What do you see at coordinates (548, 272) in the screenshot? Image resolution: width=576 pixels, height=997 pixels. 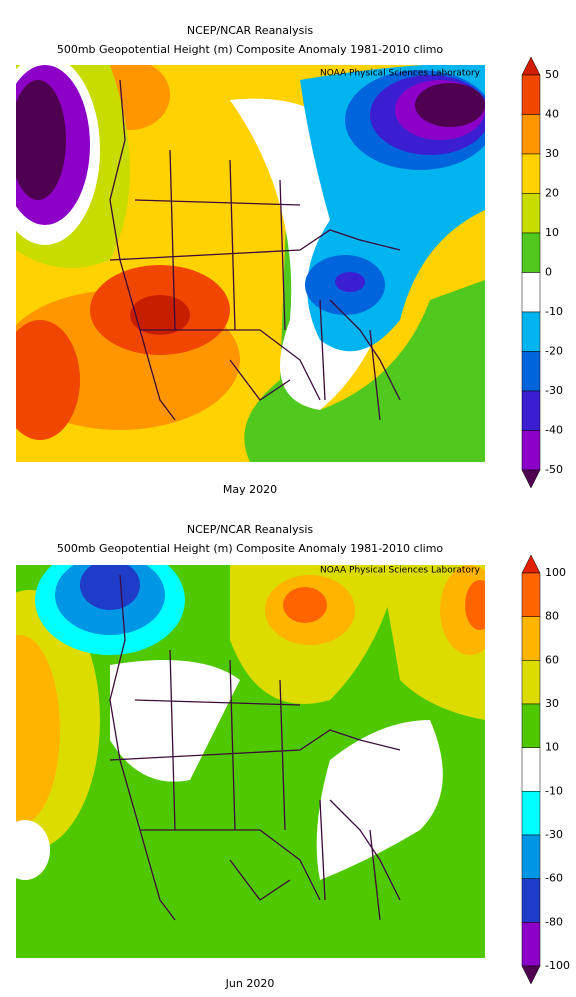 I see `colorbar-label: 0` at bounding box center [548, 272].